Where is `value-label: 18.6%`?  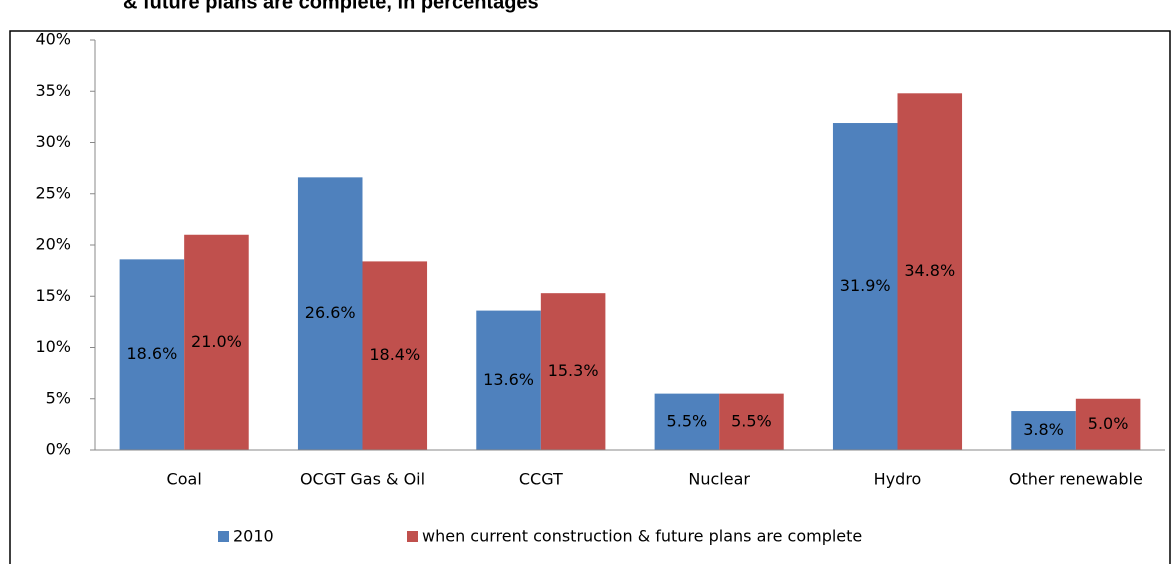
value-label: 18.6% is located at coordinates (151, 353).